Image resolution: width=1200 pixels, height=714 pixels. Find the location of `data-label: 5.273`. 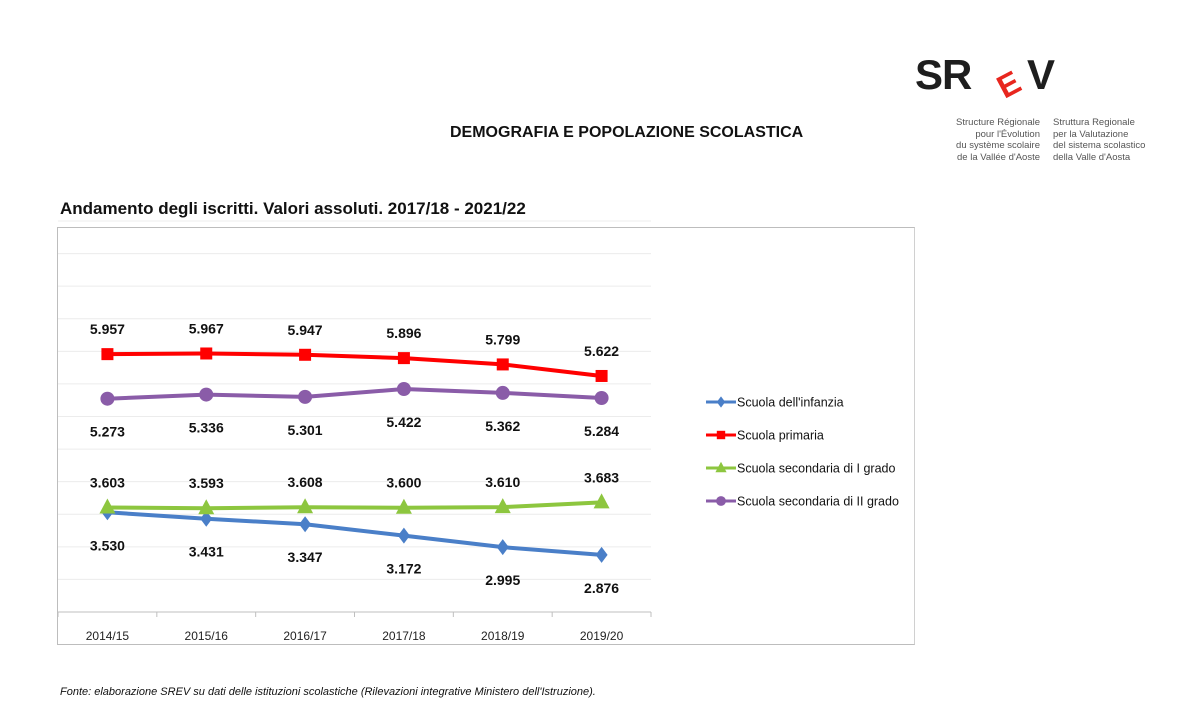

data-label: 5.273 is located at coordinates (107, 432).